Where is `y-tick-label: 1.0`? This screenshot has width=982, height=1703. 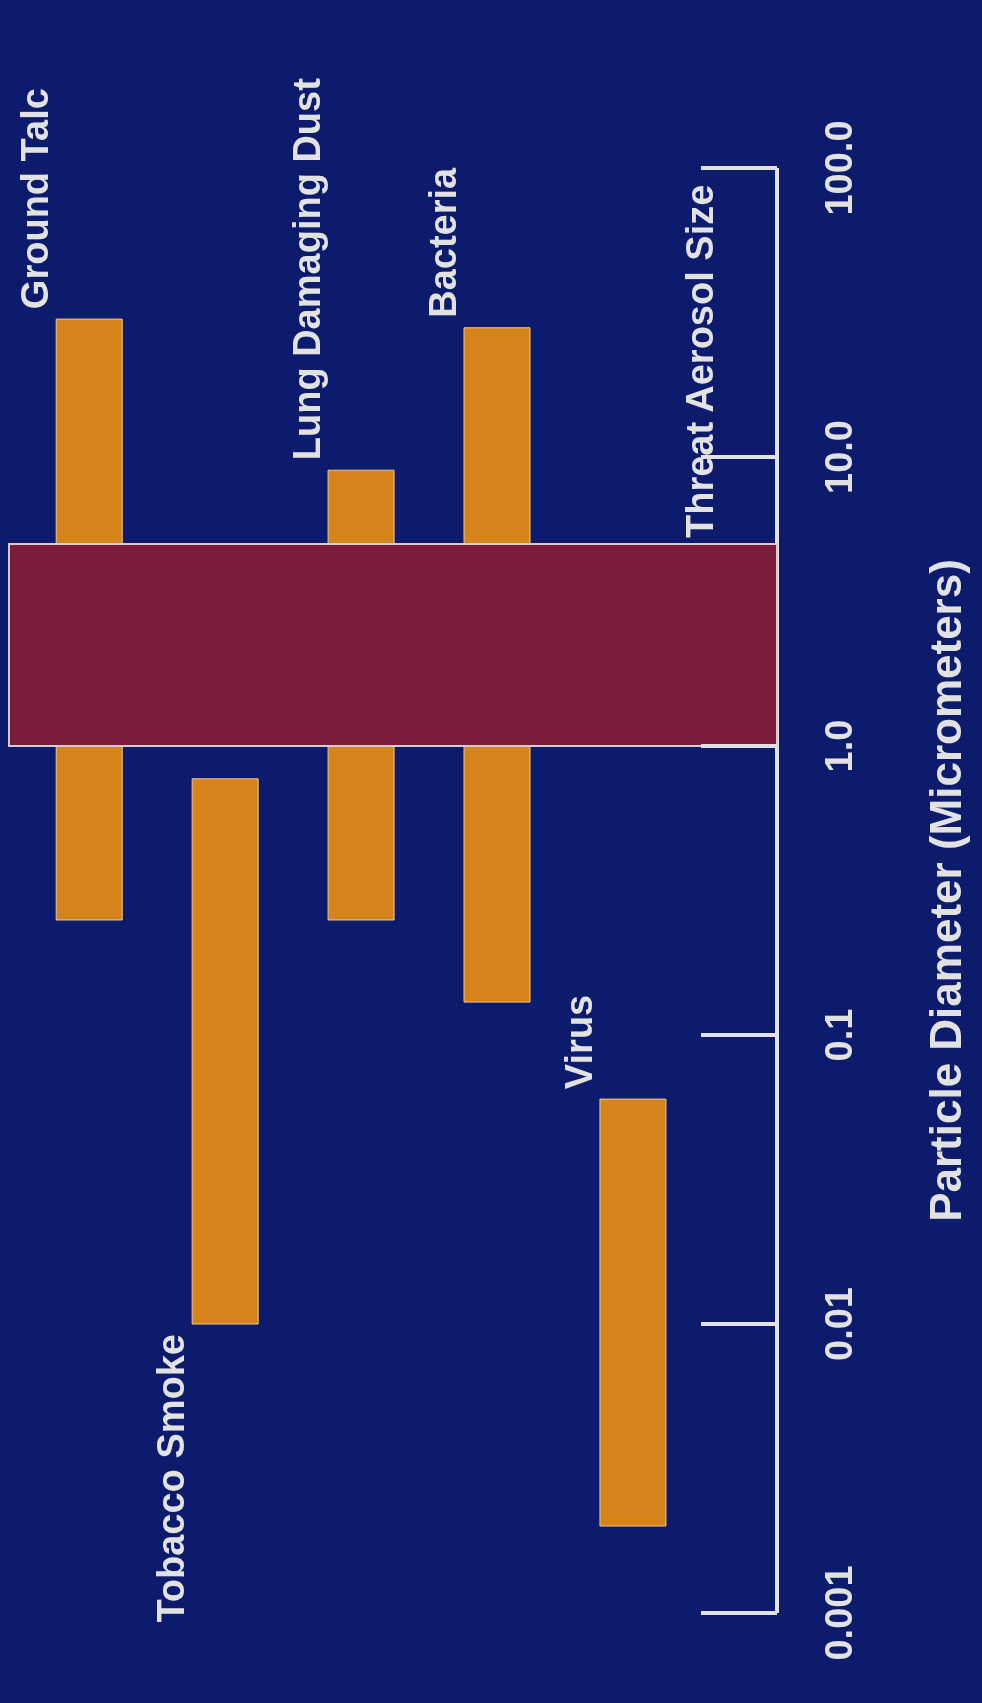 y-tick-label: 1.0 is located at coordinates (839, 746).